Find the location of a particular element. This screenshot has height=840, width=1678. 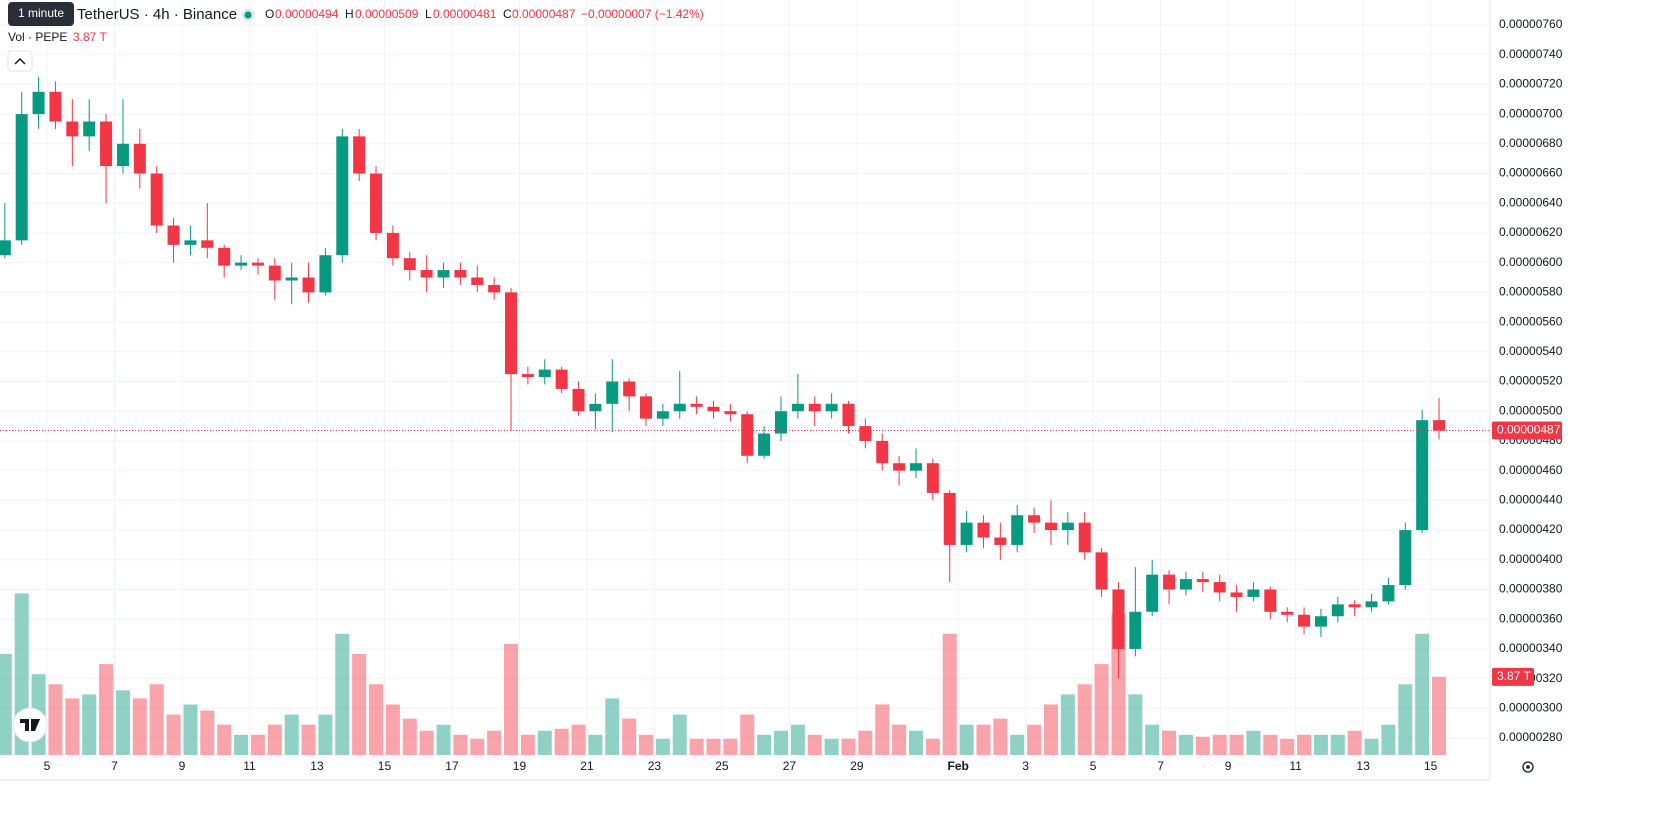

y-tick-label: 0.00000680 is located at coordinates (1531, 143).